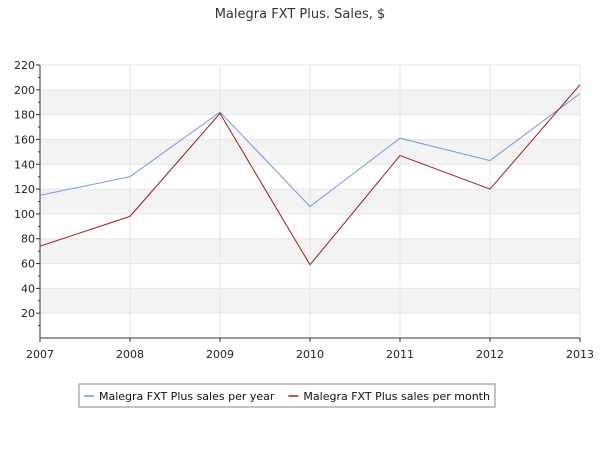  What do you see at coordinates (28, 288) in the screenshot?
I see `y-tick-label: 40` at bounding box center [28, 288].